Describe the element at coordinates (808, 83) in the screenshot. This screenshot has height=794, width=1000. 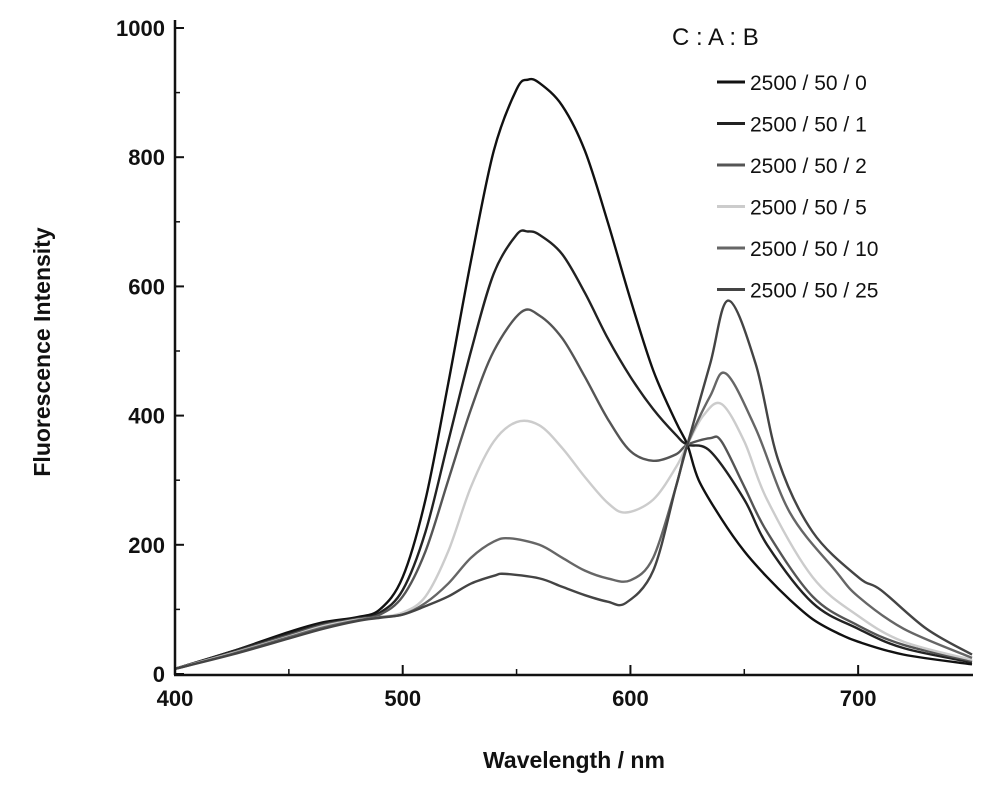
I see `legend-label: 2500 / 50 / 0` at that location.